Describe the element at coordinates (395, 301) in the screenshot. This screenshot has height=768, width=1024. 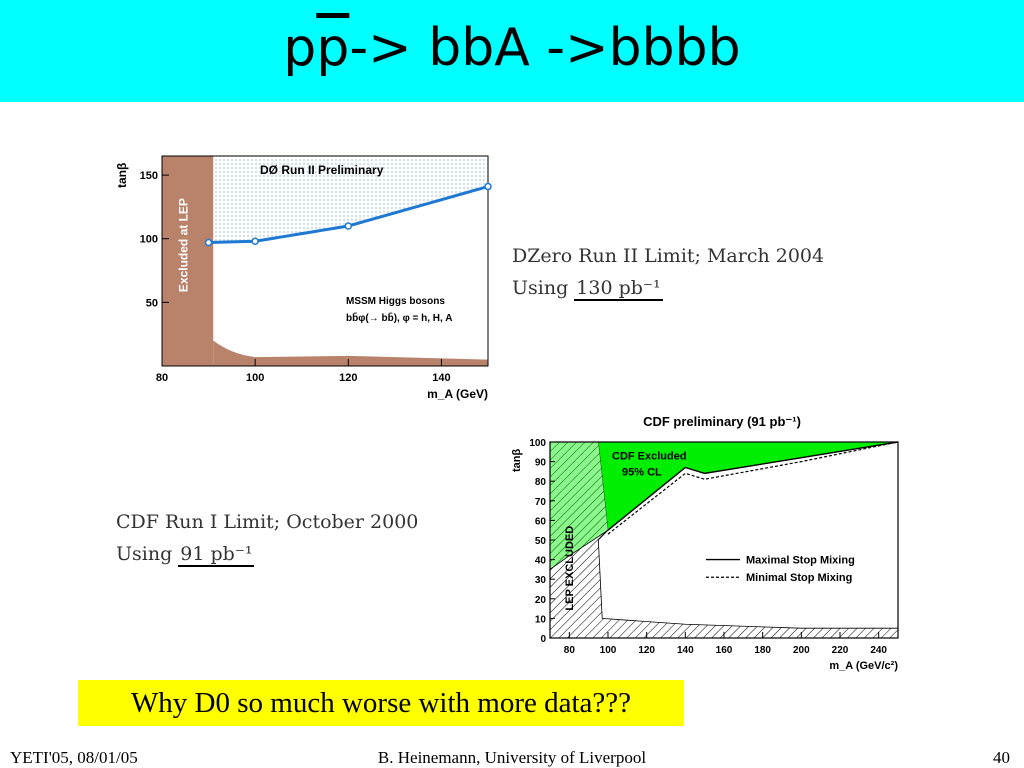
I see `d0-note-title: MSSM Higgs bosons` at that location.